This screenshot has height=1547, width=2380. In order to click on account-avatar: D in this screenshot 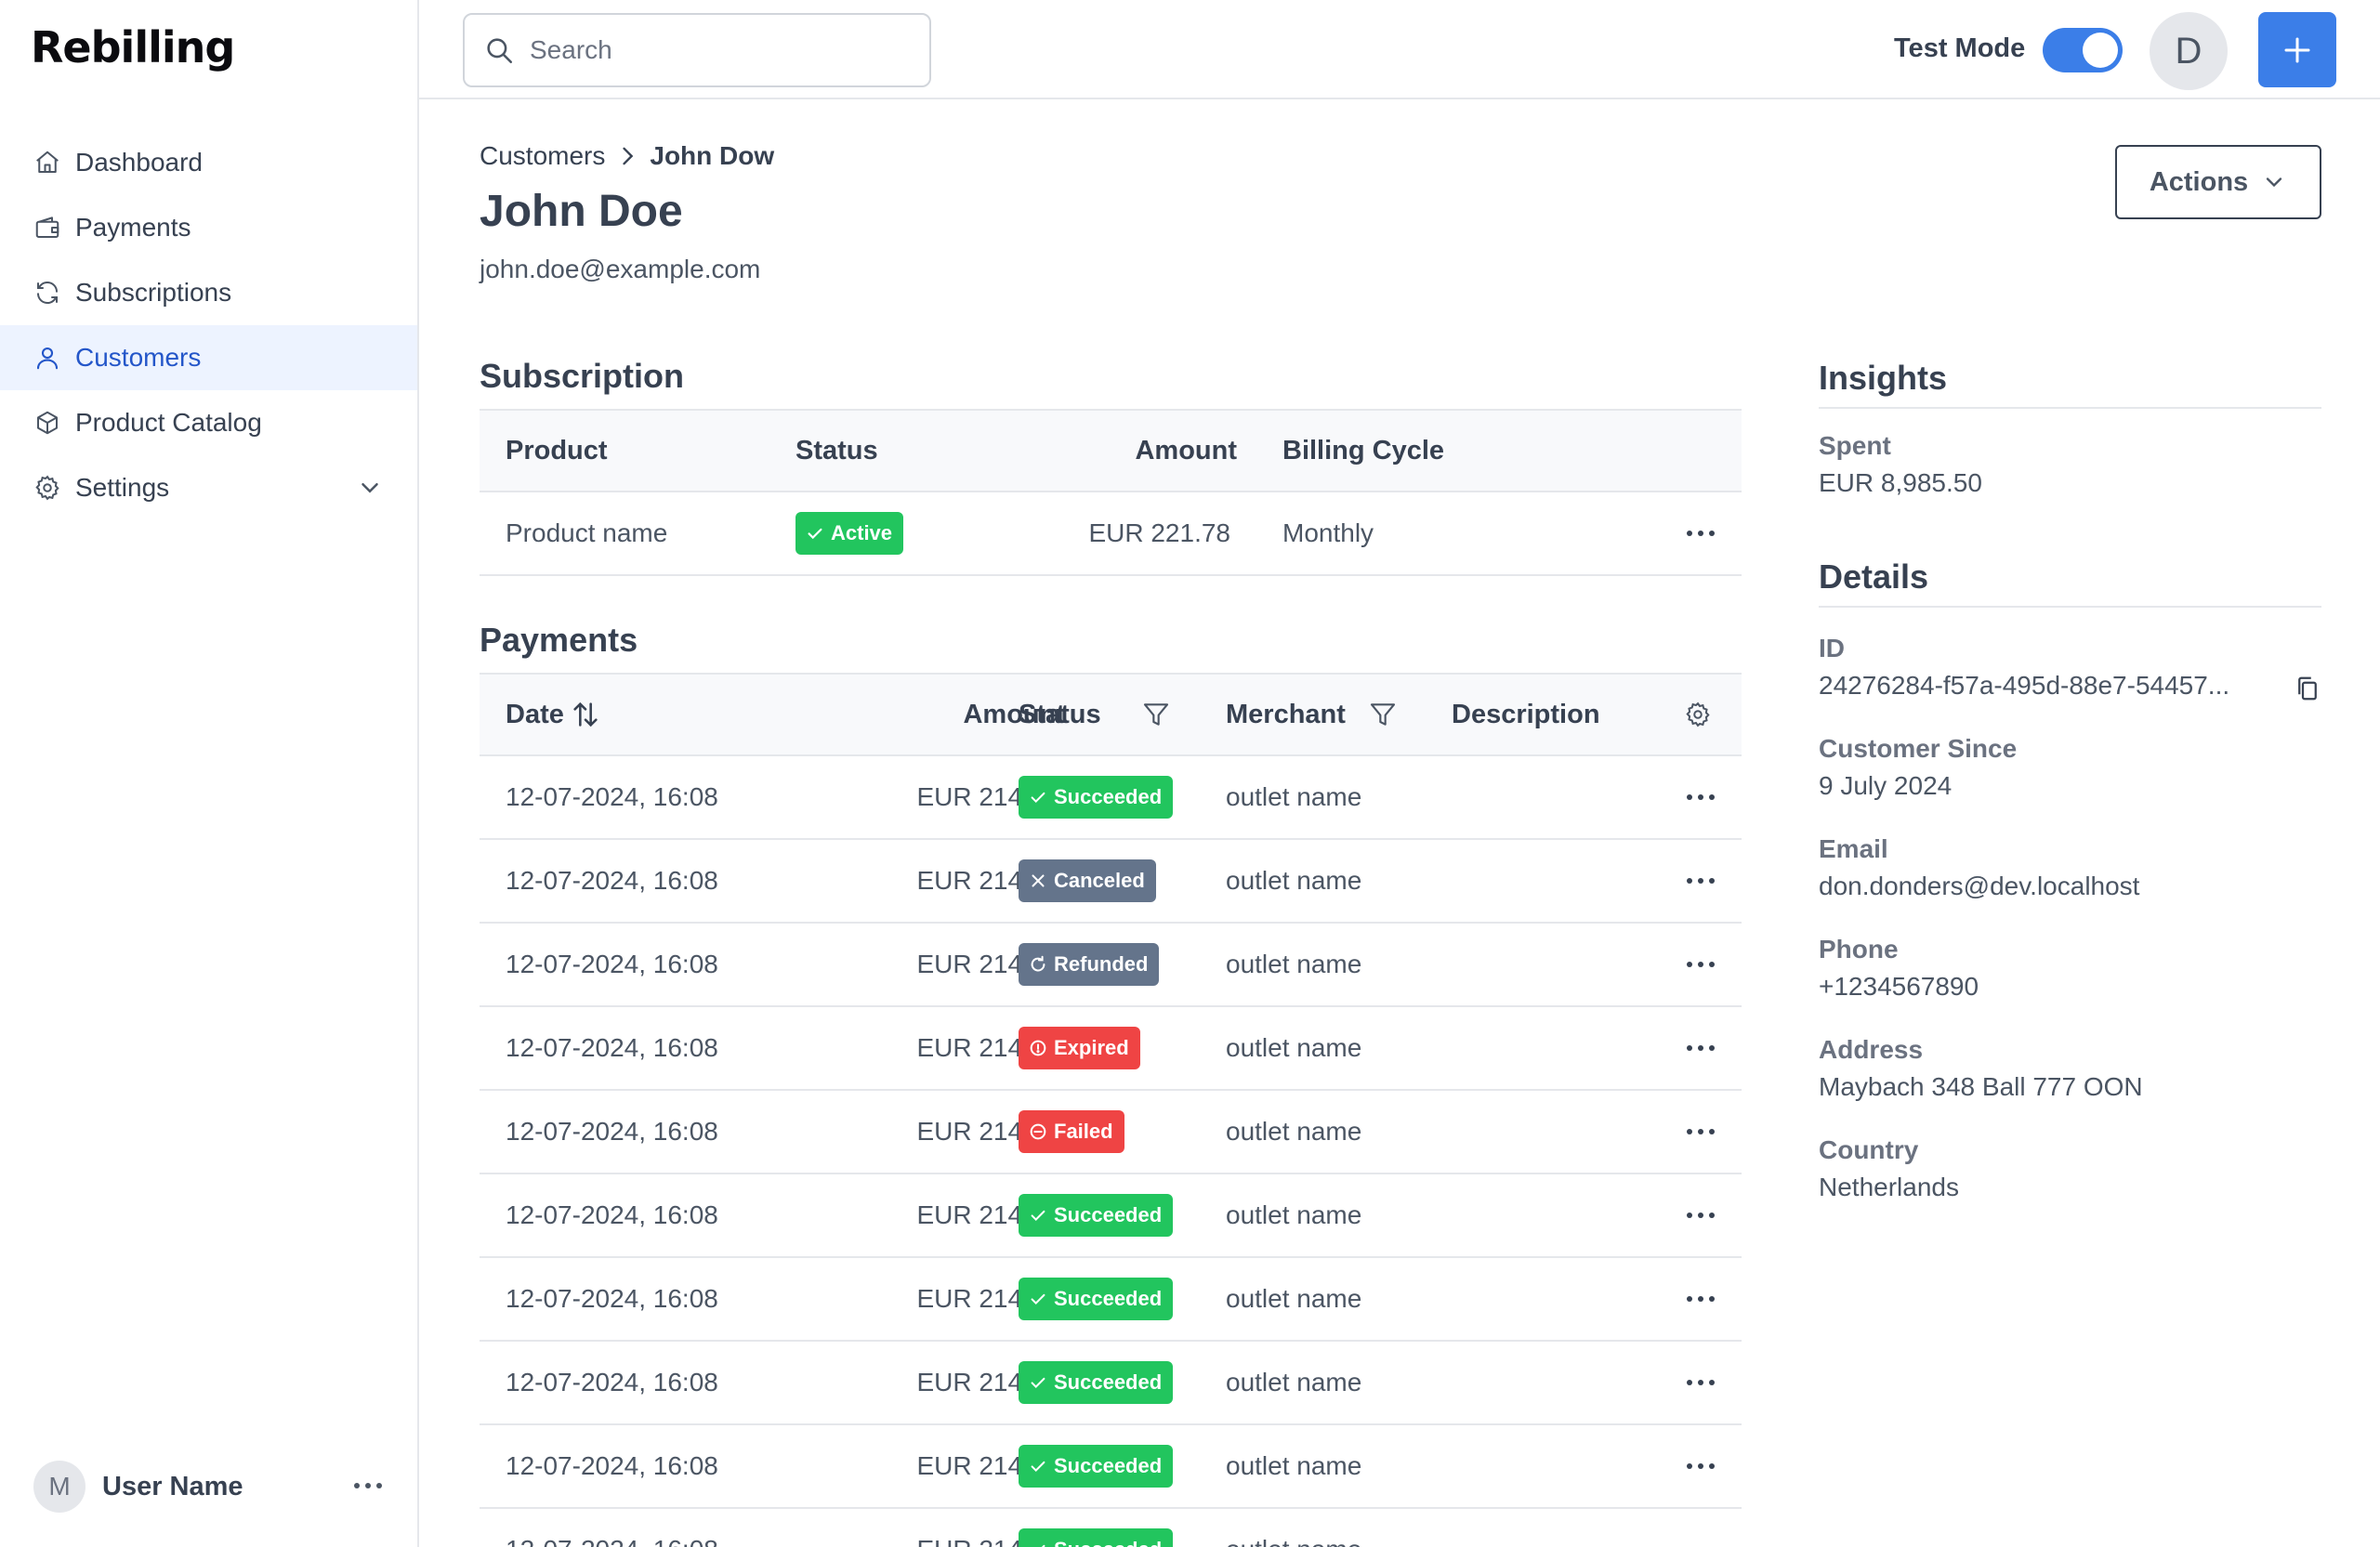, I will do `click(2189, 51)`.